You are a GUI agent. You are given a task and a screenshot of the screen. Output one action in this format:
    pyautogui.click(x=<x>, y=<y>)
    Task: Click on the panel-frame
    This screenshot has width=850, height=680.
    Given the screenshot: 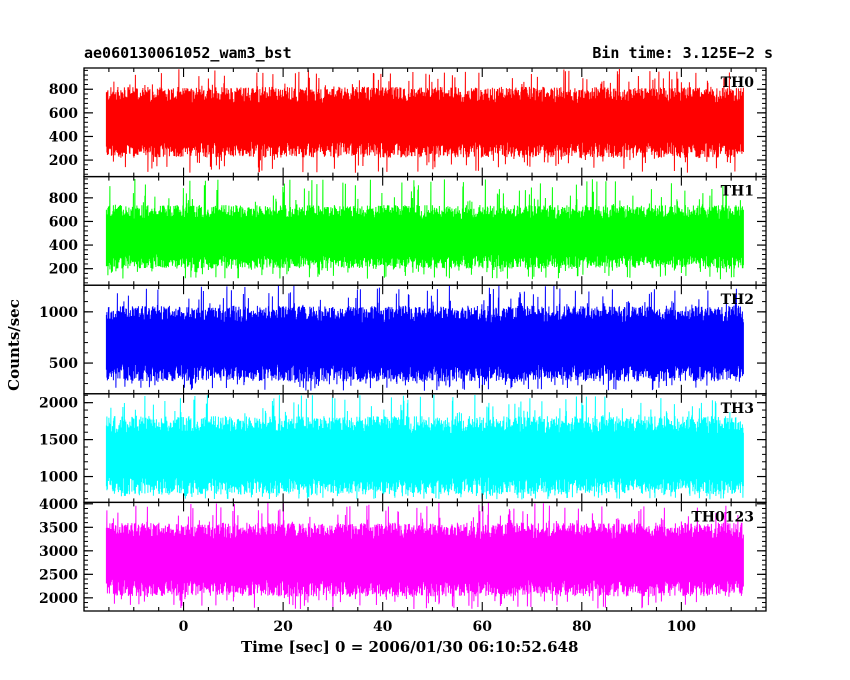 What is the action you would take?
    pyautogui.click(x=425, y=556)
    